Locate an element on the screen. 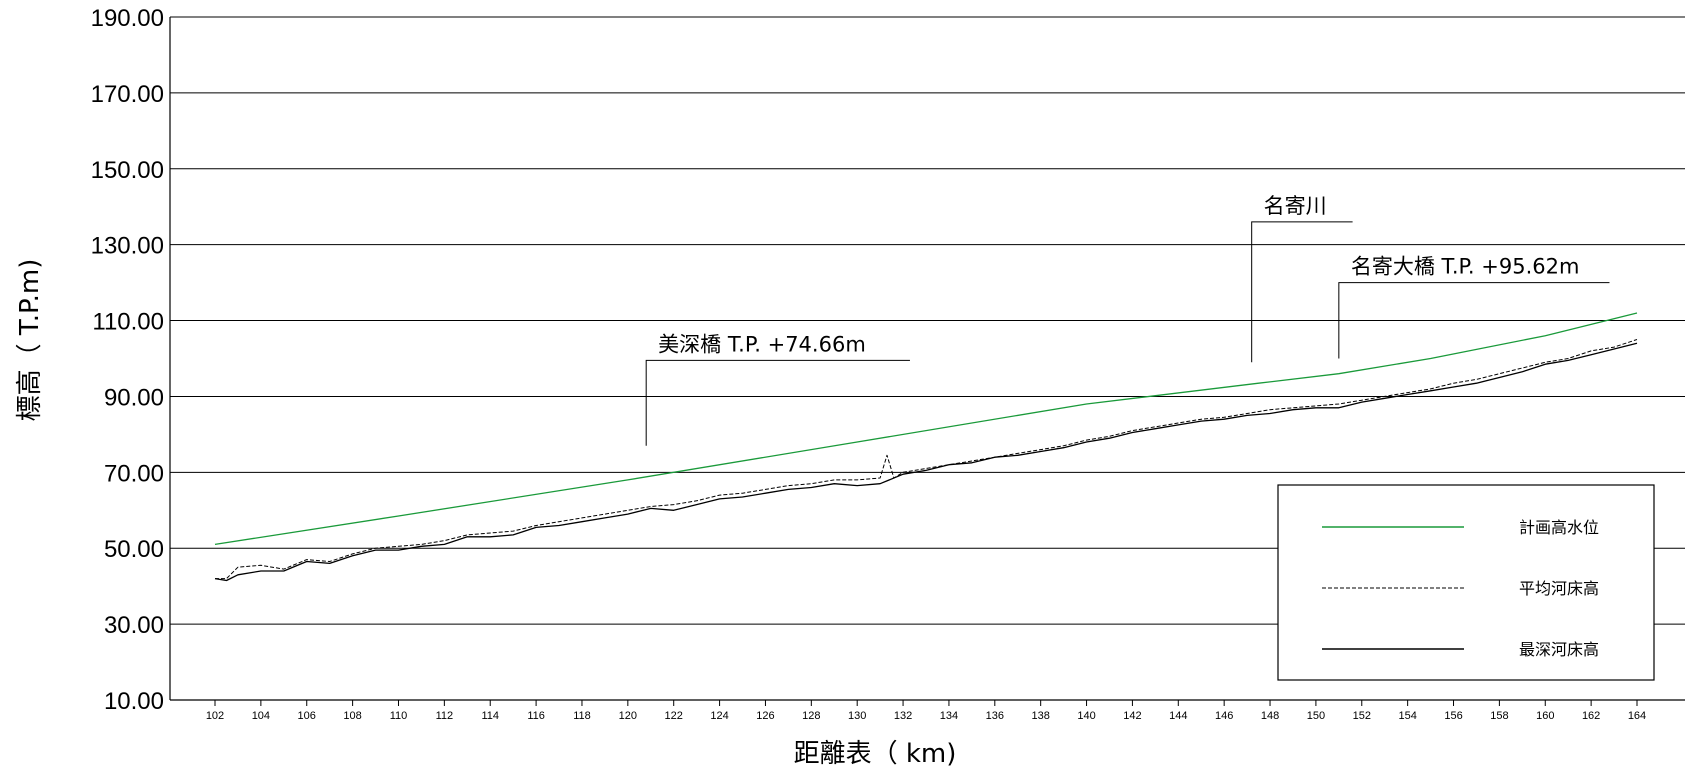 The height and width of the screenshot is (772, 1692). x-tick-label: 102 is located at coordinates (215, 716).